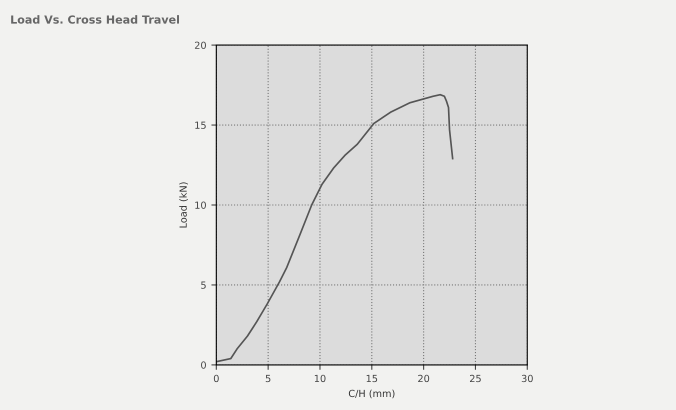 The image size is (676, 410). I want to click on text: Load Vs. Cross Head Travel, so click(95, 19).